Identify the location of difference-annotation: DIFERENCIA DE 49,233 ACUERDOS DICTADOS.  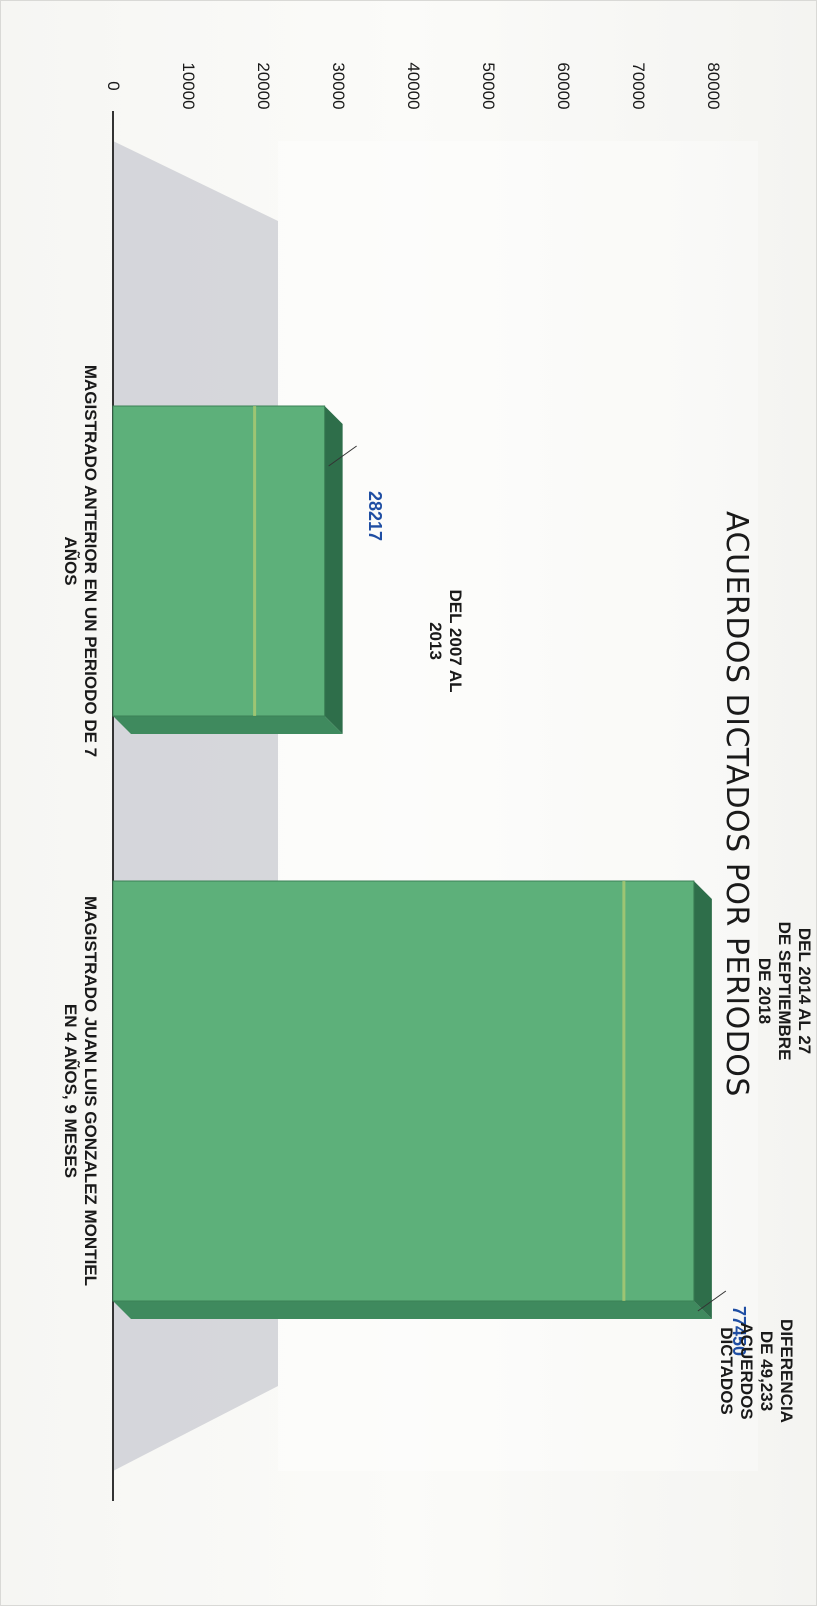
(756, 1371).